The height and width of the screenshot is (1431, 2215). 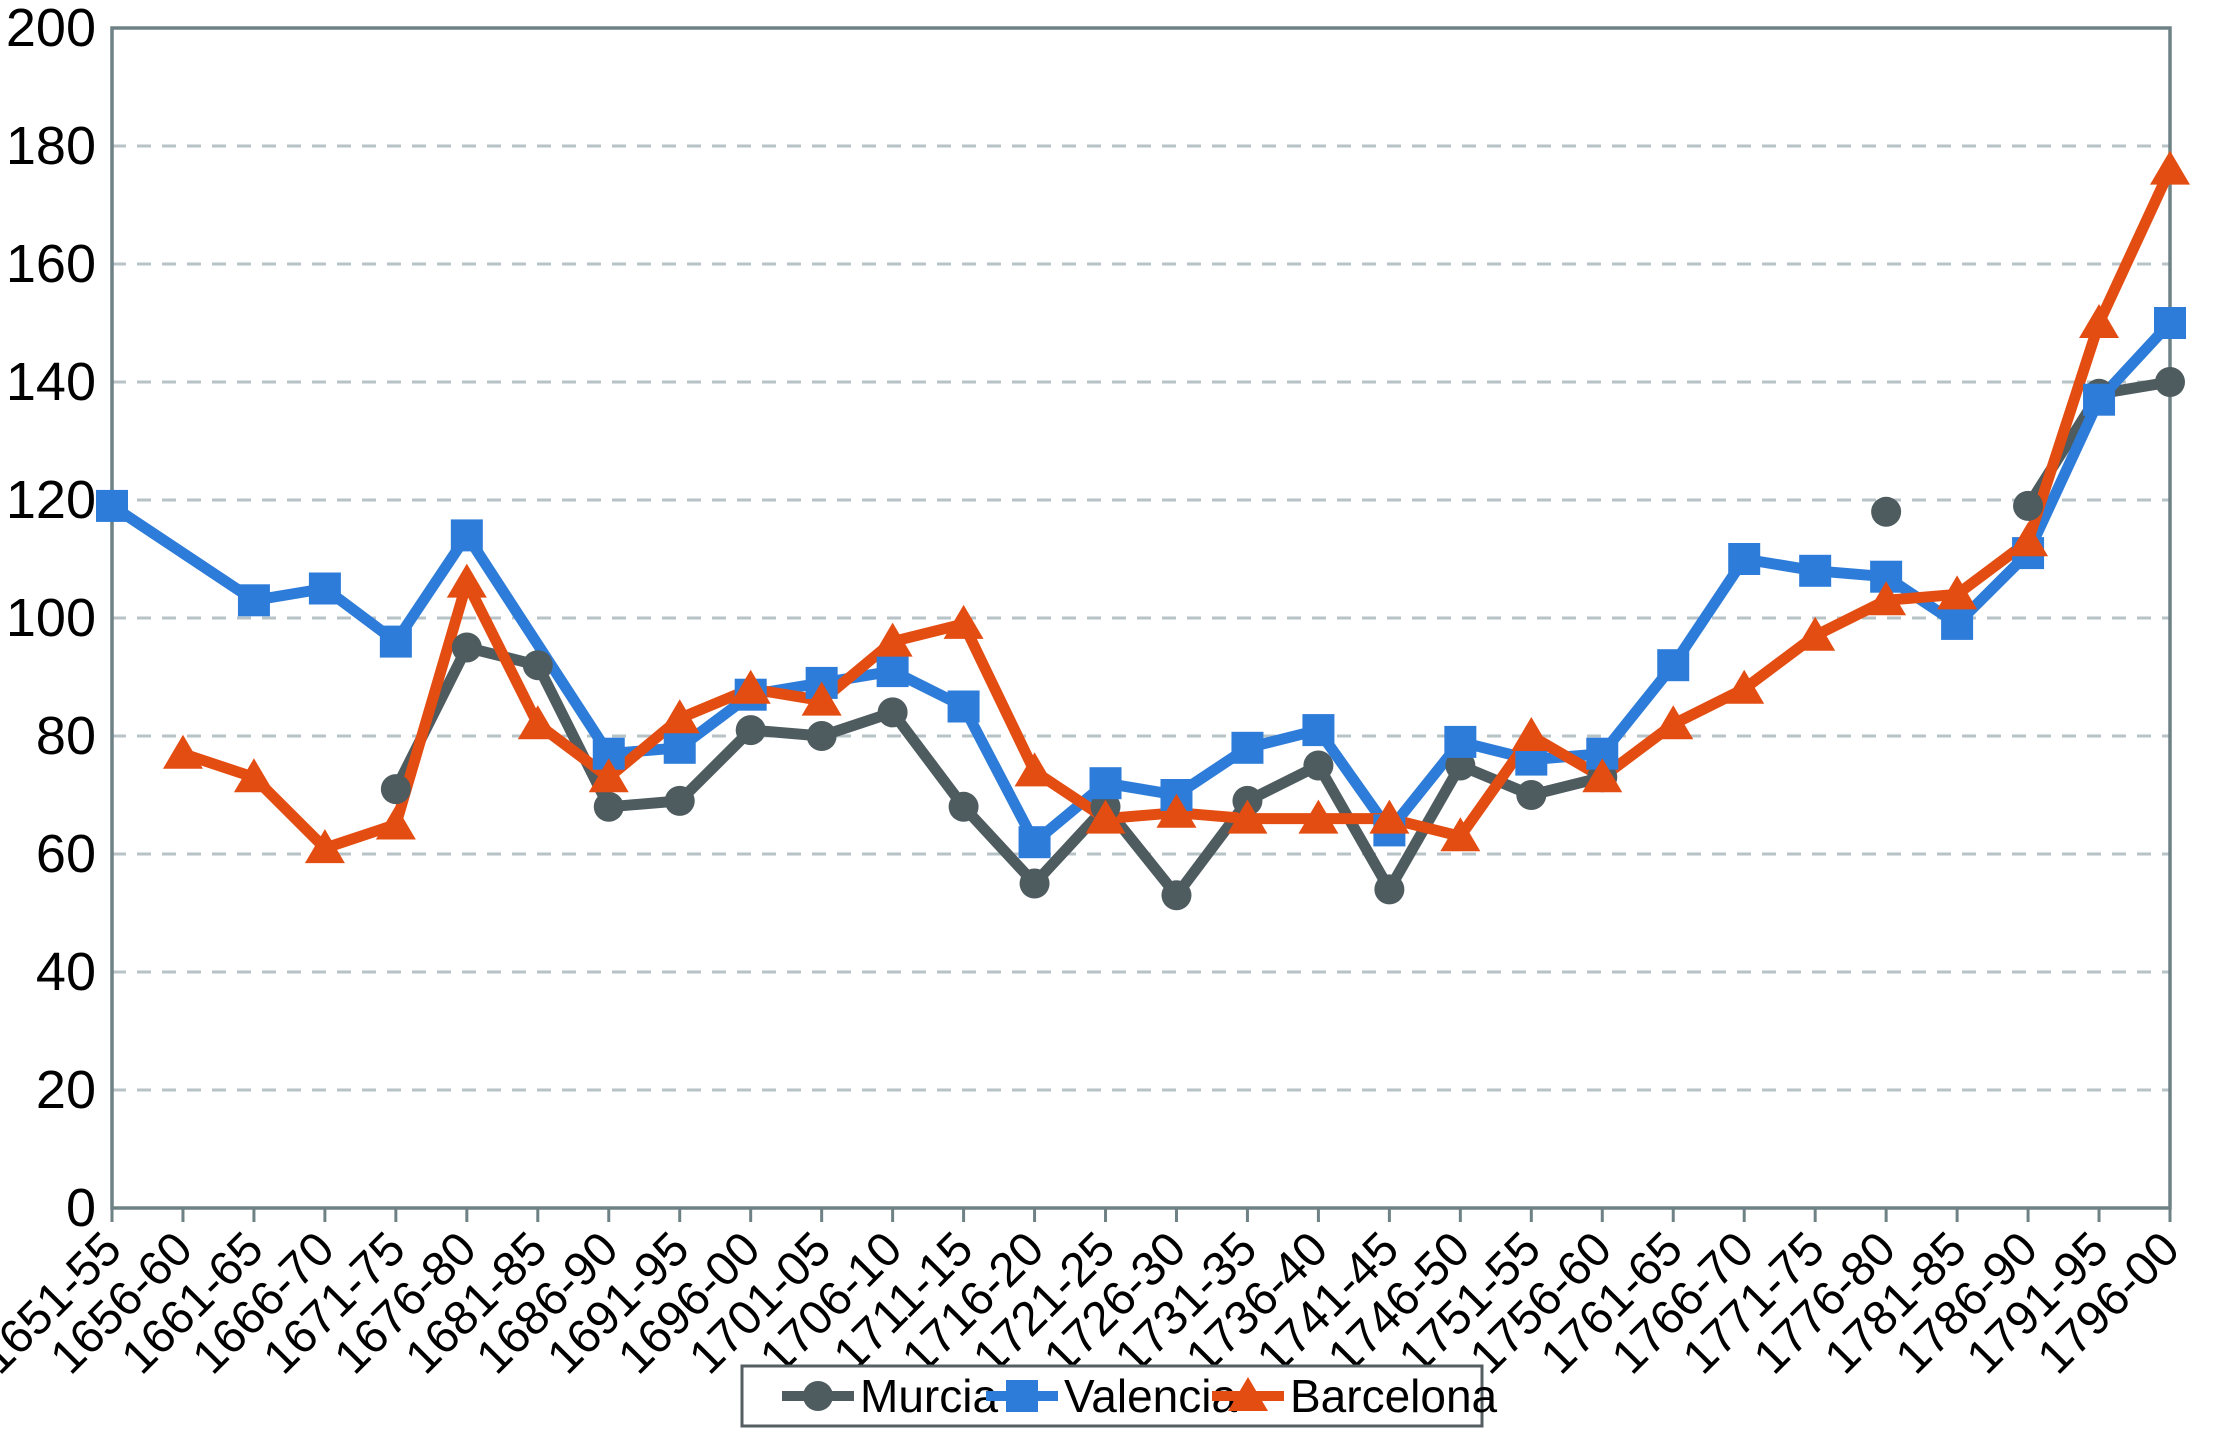 What do you see at coordinates (66, 736) in the screenshot?
I see `y-axis-tick-label: 80` at bounding box center [66, 736].